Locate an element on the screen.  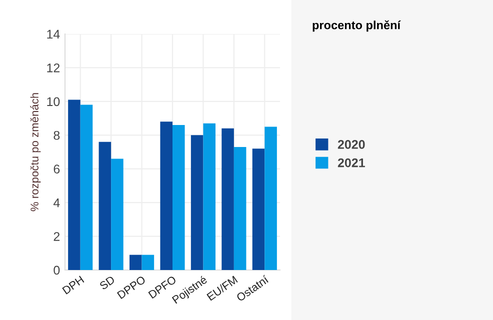
y-tick-label: 4 is located at coordinates (56, 203).